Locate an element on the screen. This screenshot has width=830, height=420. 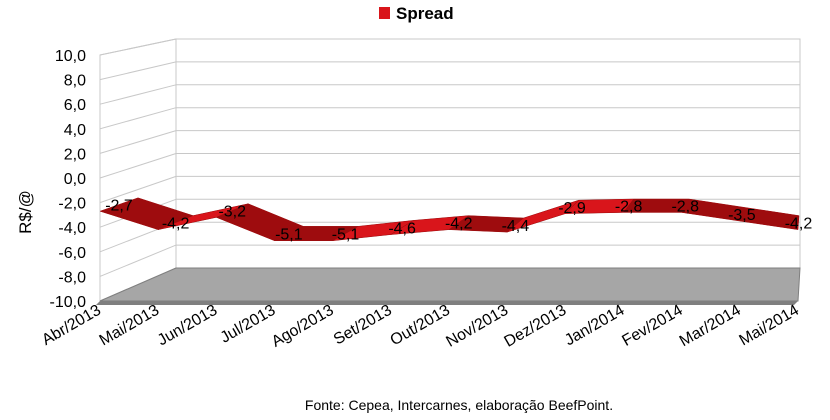
x-tick-label: Jul/2013 is located at coordinates (248, 324).